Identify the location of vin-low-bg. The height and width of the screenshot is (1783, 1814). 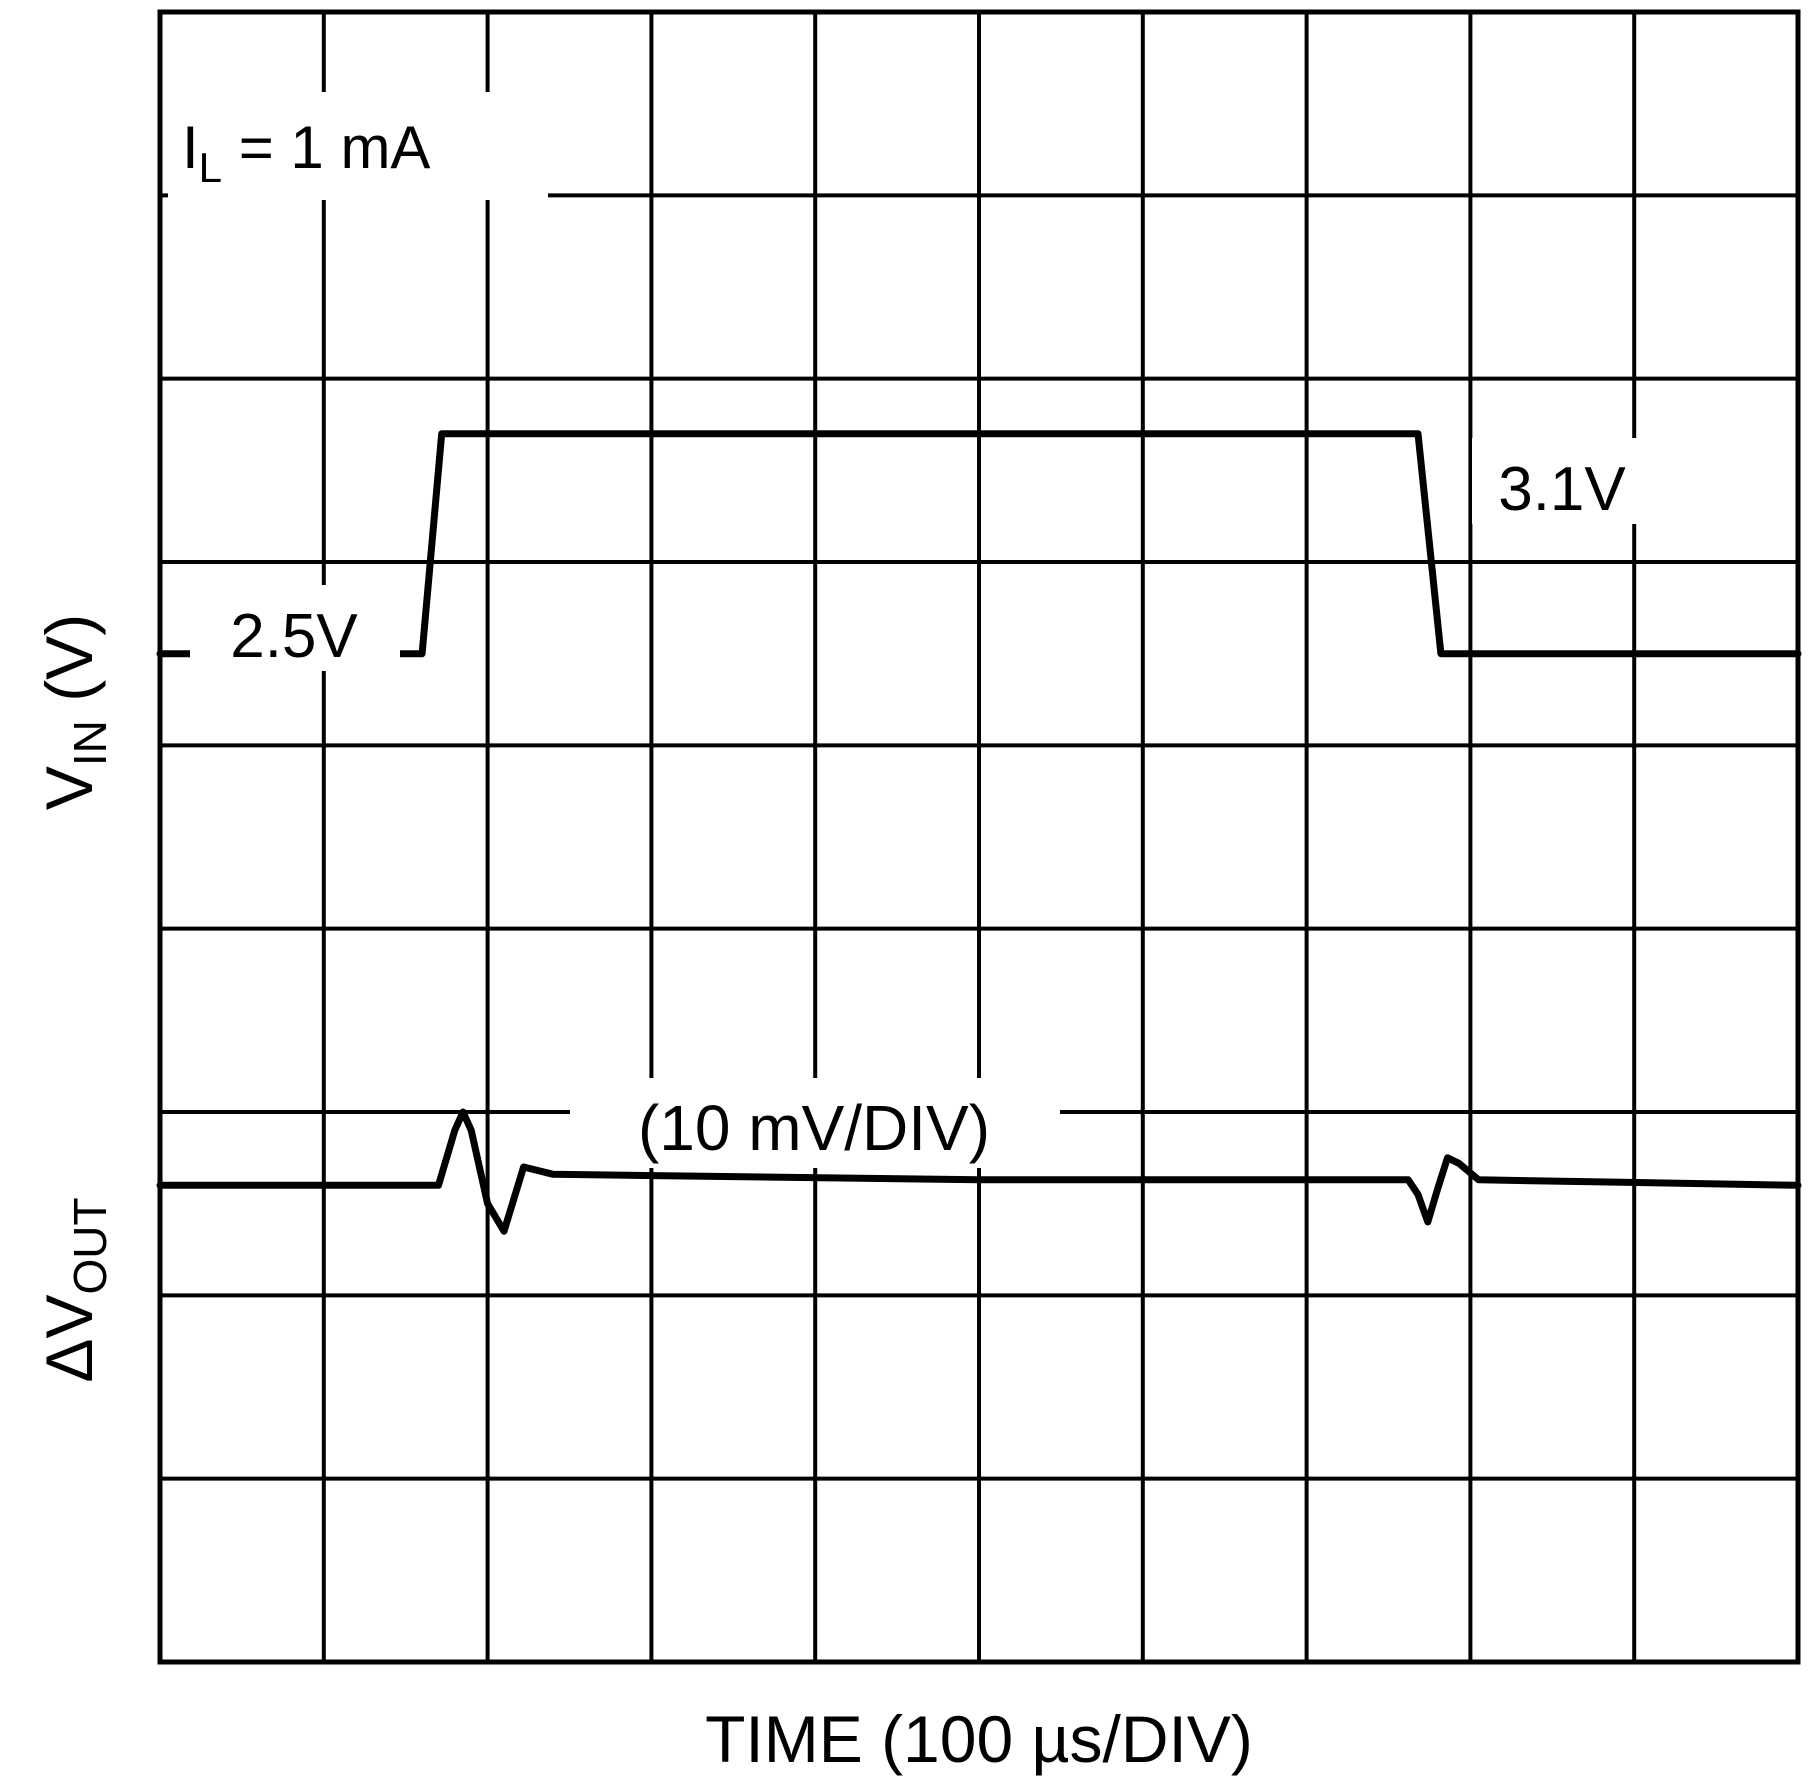
(295, 628).